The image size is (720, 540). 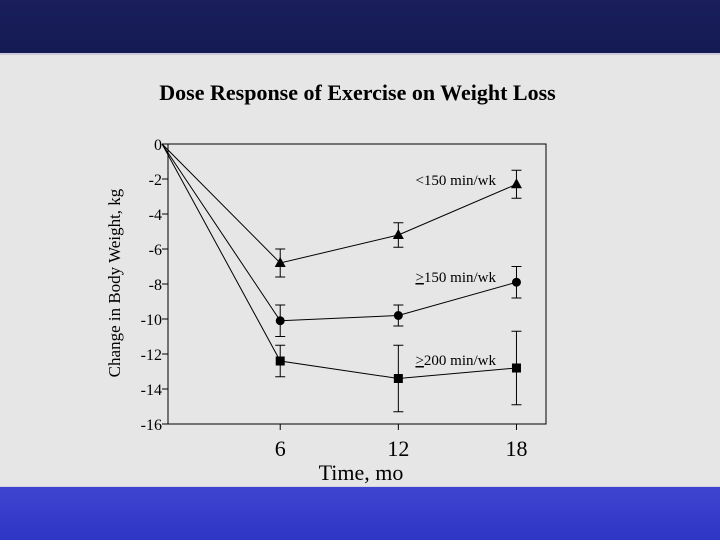 I want to click on bottom-banner, so click(x=360, y=513).